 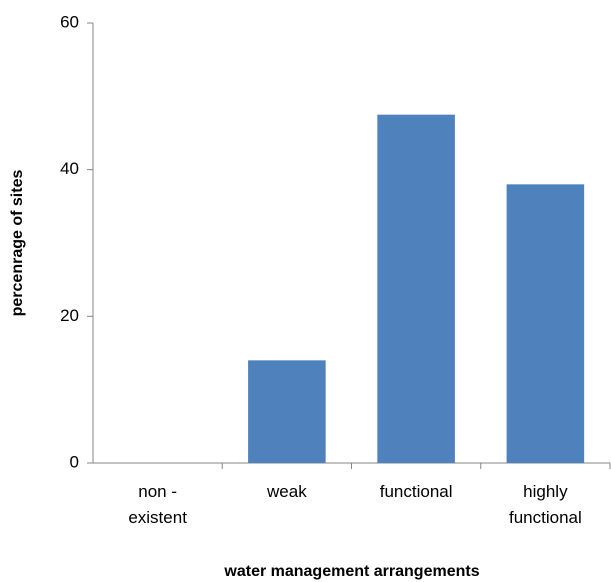 I want to click on x-tick-label-box: non - existent, so click(x=157, y=504).